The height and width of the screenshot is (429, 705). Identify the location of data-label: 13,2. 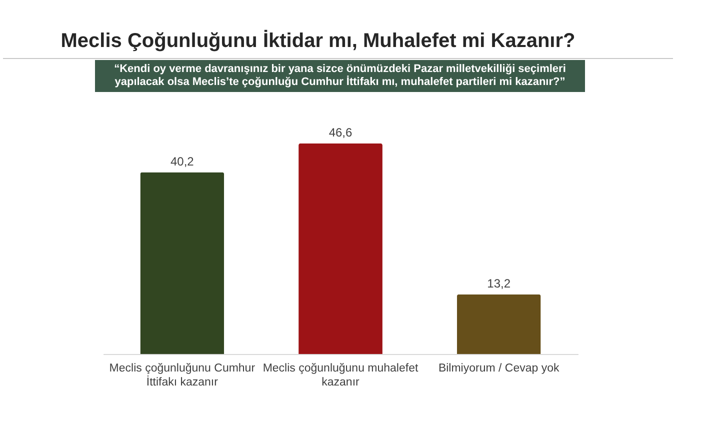
(499, 283).